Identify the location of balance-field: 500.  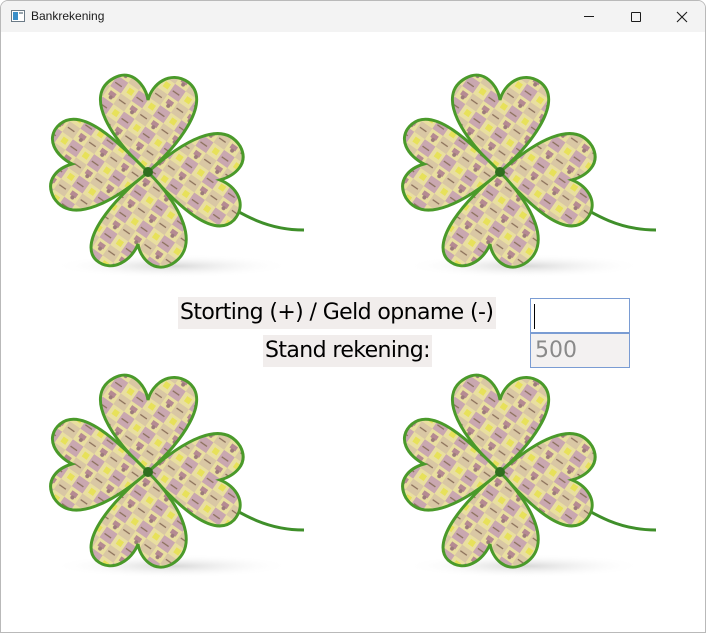
(580, 350).